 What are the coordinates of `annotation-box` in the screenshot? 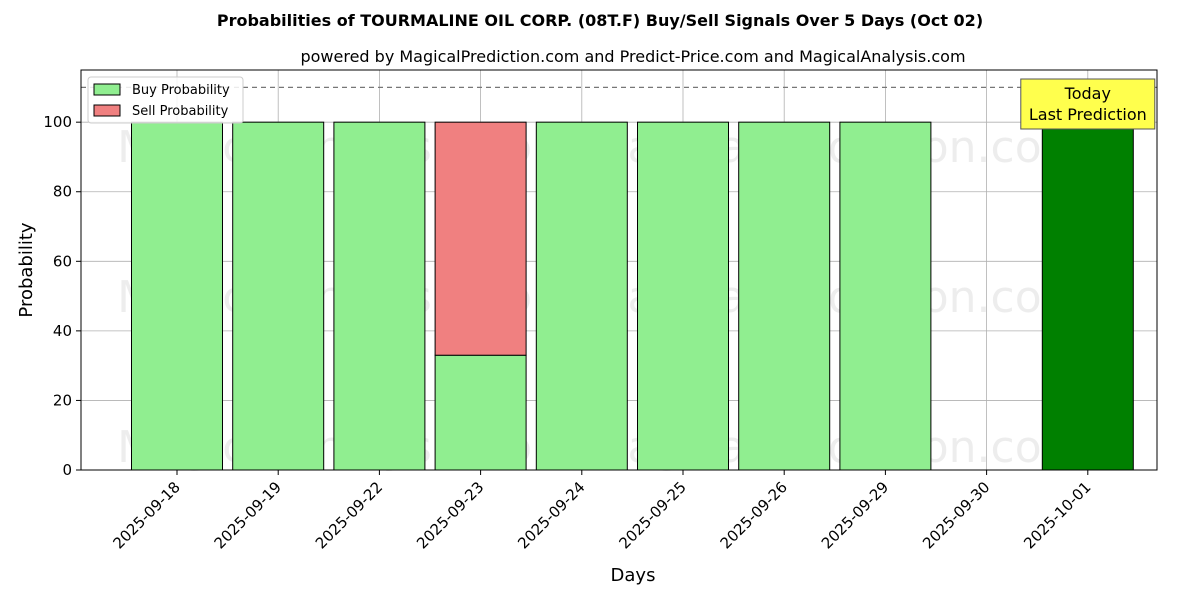 It's located at (1088, 104).